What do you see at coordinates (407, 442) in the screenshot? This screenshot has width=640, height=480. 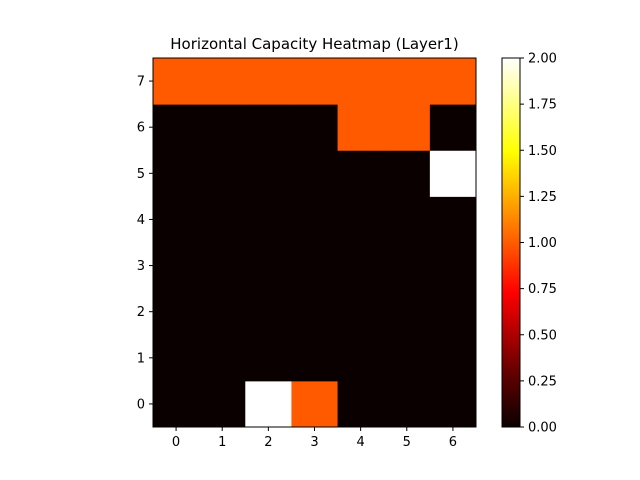 I see `x-tick-label: 5` at bounding box center [407, 442].